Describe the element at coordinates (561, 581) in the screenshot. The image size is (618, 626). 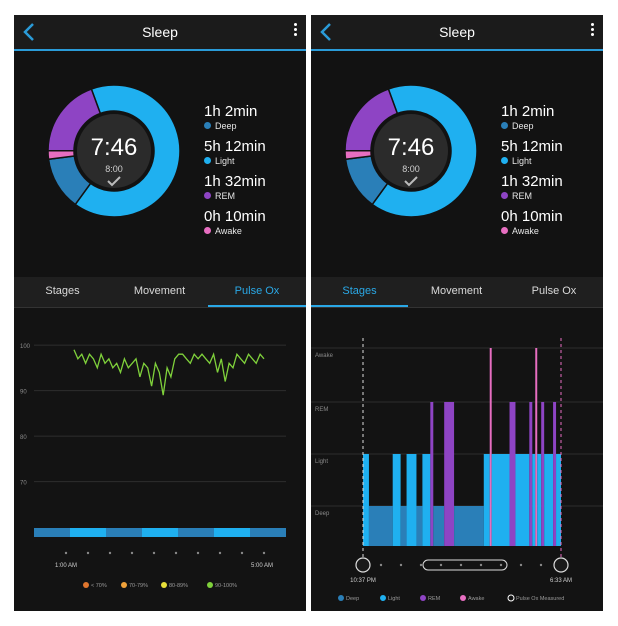
I see `end-time-label: 6:33 AM` at that location.